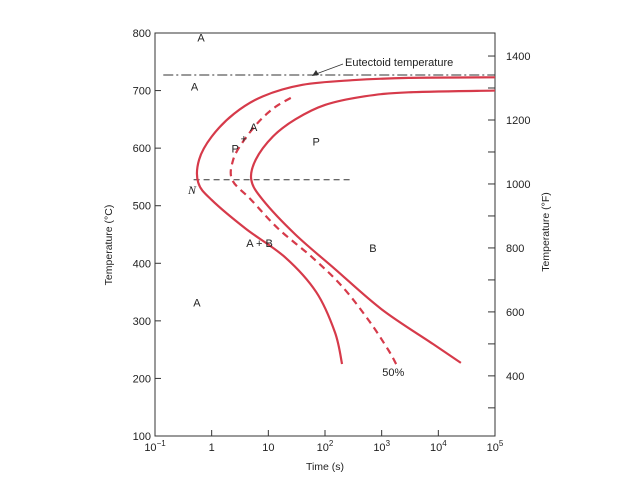 This screenshot has height=479, width=638. What do you see at coordinates (142, 437) in the screenshot?
I see `y-tick-label: 100` at bounding box center [142, 437].